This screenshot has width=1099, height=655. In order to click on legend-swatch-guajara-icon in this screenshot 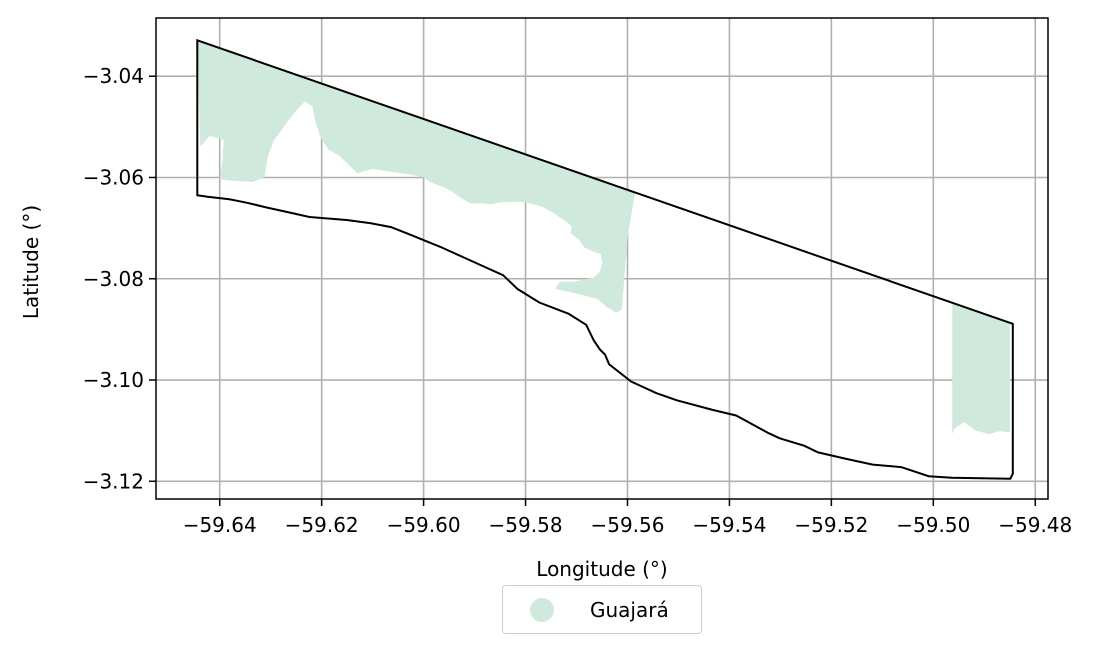, I will do `click(542, 609)`.